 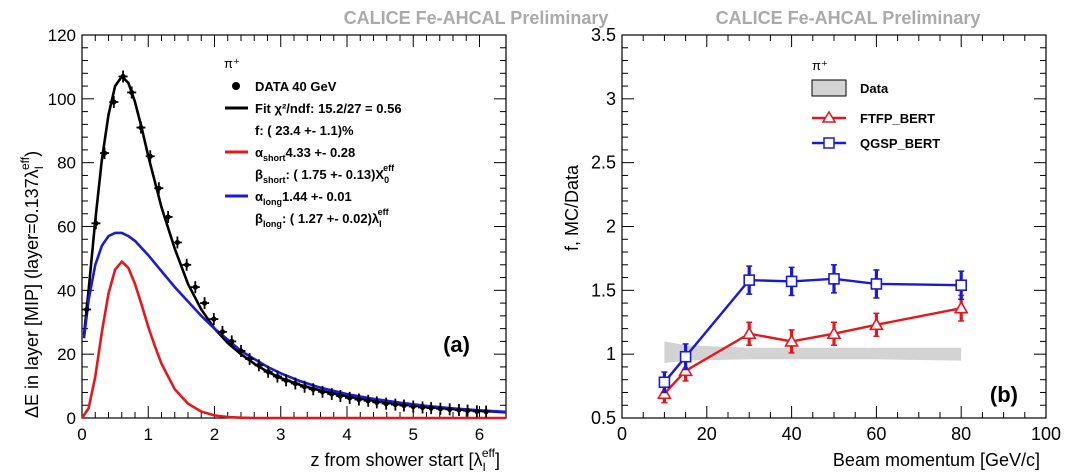 I want to click on panel-b-legend: π⁺ Data FTFP_BERT QGSP_BERT, so click(x=875, y=104).